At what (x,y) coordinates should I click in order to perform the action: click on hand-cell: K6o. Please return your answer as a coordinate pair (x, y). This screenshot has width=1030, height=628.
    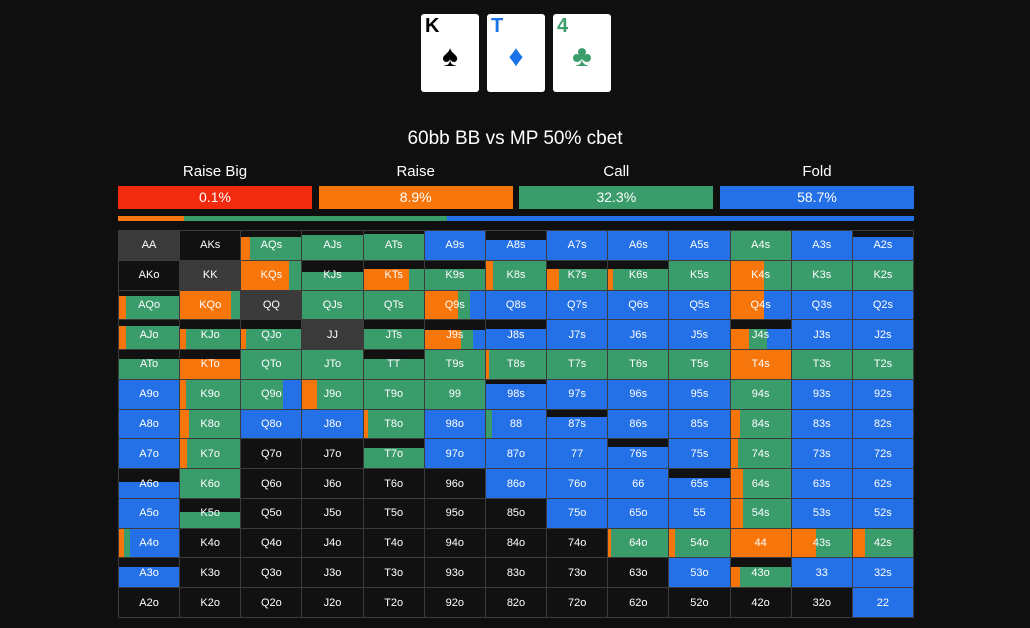
    Looking at the image, I should click on (210, 483).